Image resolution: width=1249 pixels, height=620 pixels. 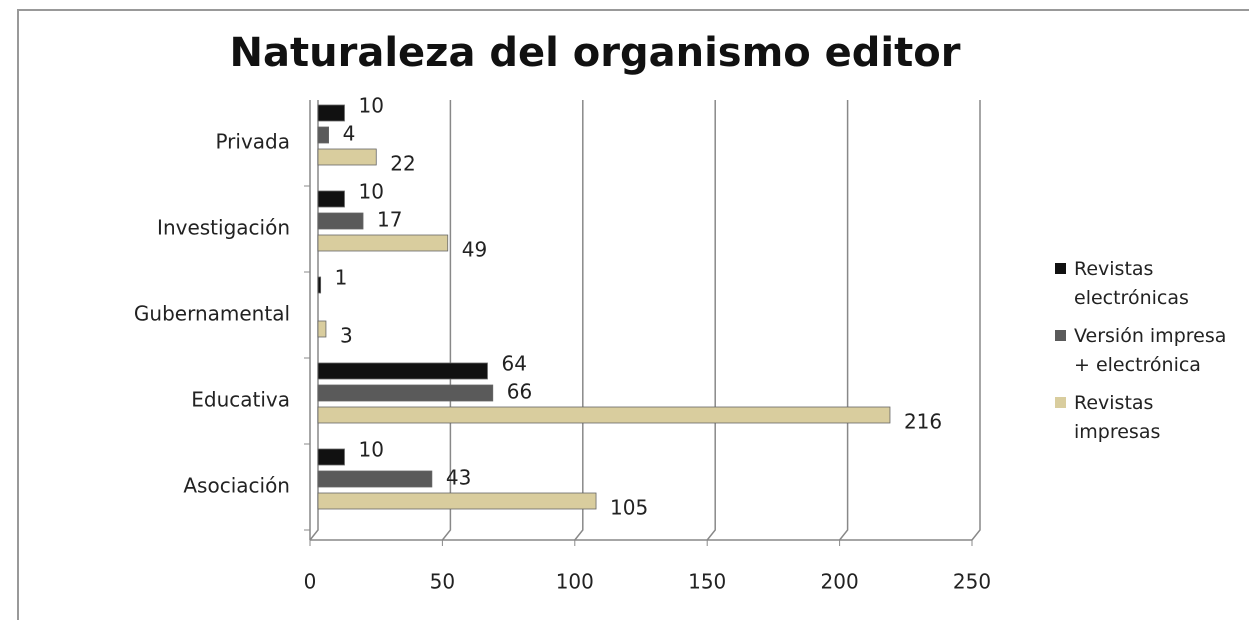 I want to click on y-tick-label: Educativa, so click(x=240, y=400).